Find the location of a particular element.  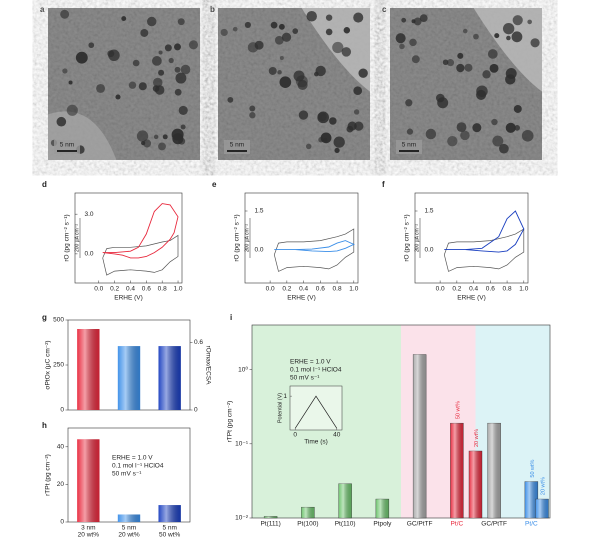

annotation: ERHE = 1.0 V is located at coordinates (132, 458).